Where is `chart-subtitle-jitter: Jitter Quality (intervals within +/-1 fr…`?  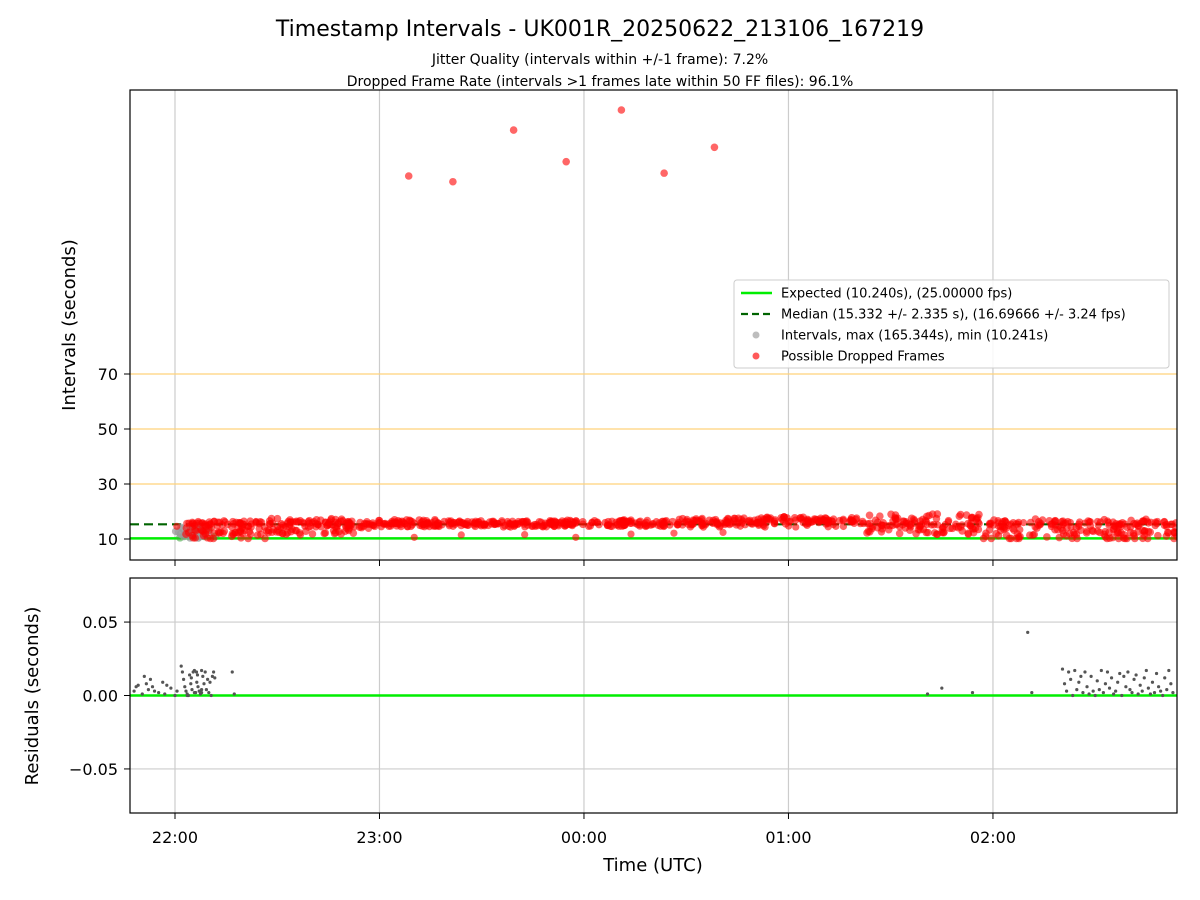 chart-subtitle-jitter: Jitter Quality (intervals within +/-1 fr… is located at coordinates (599, 60).